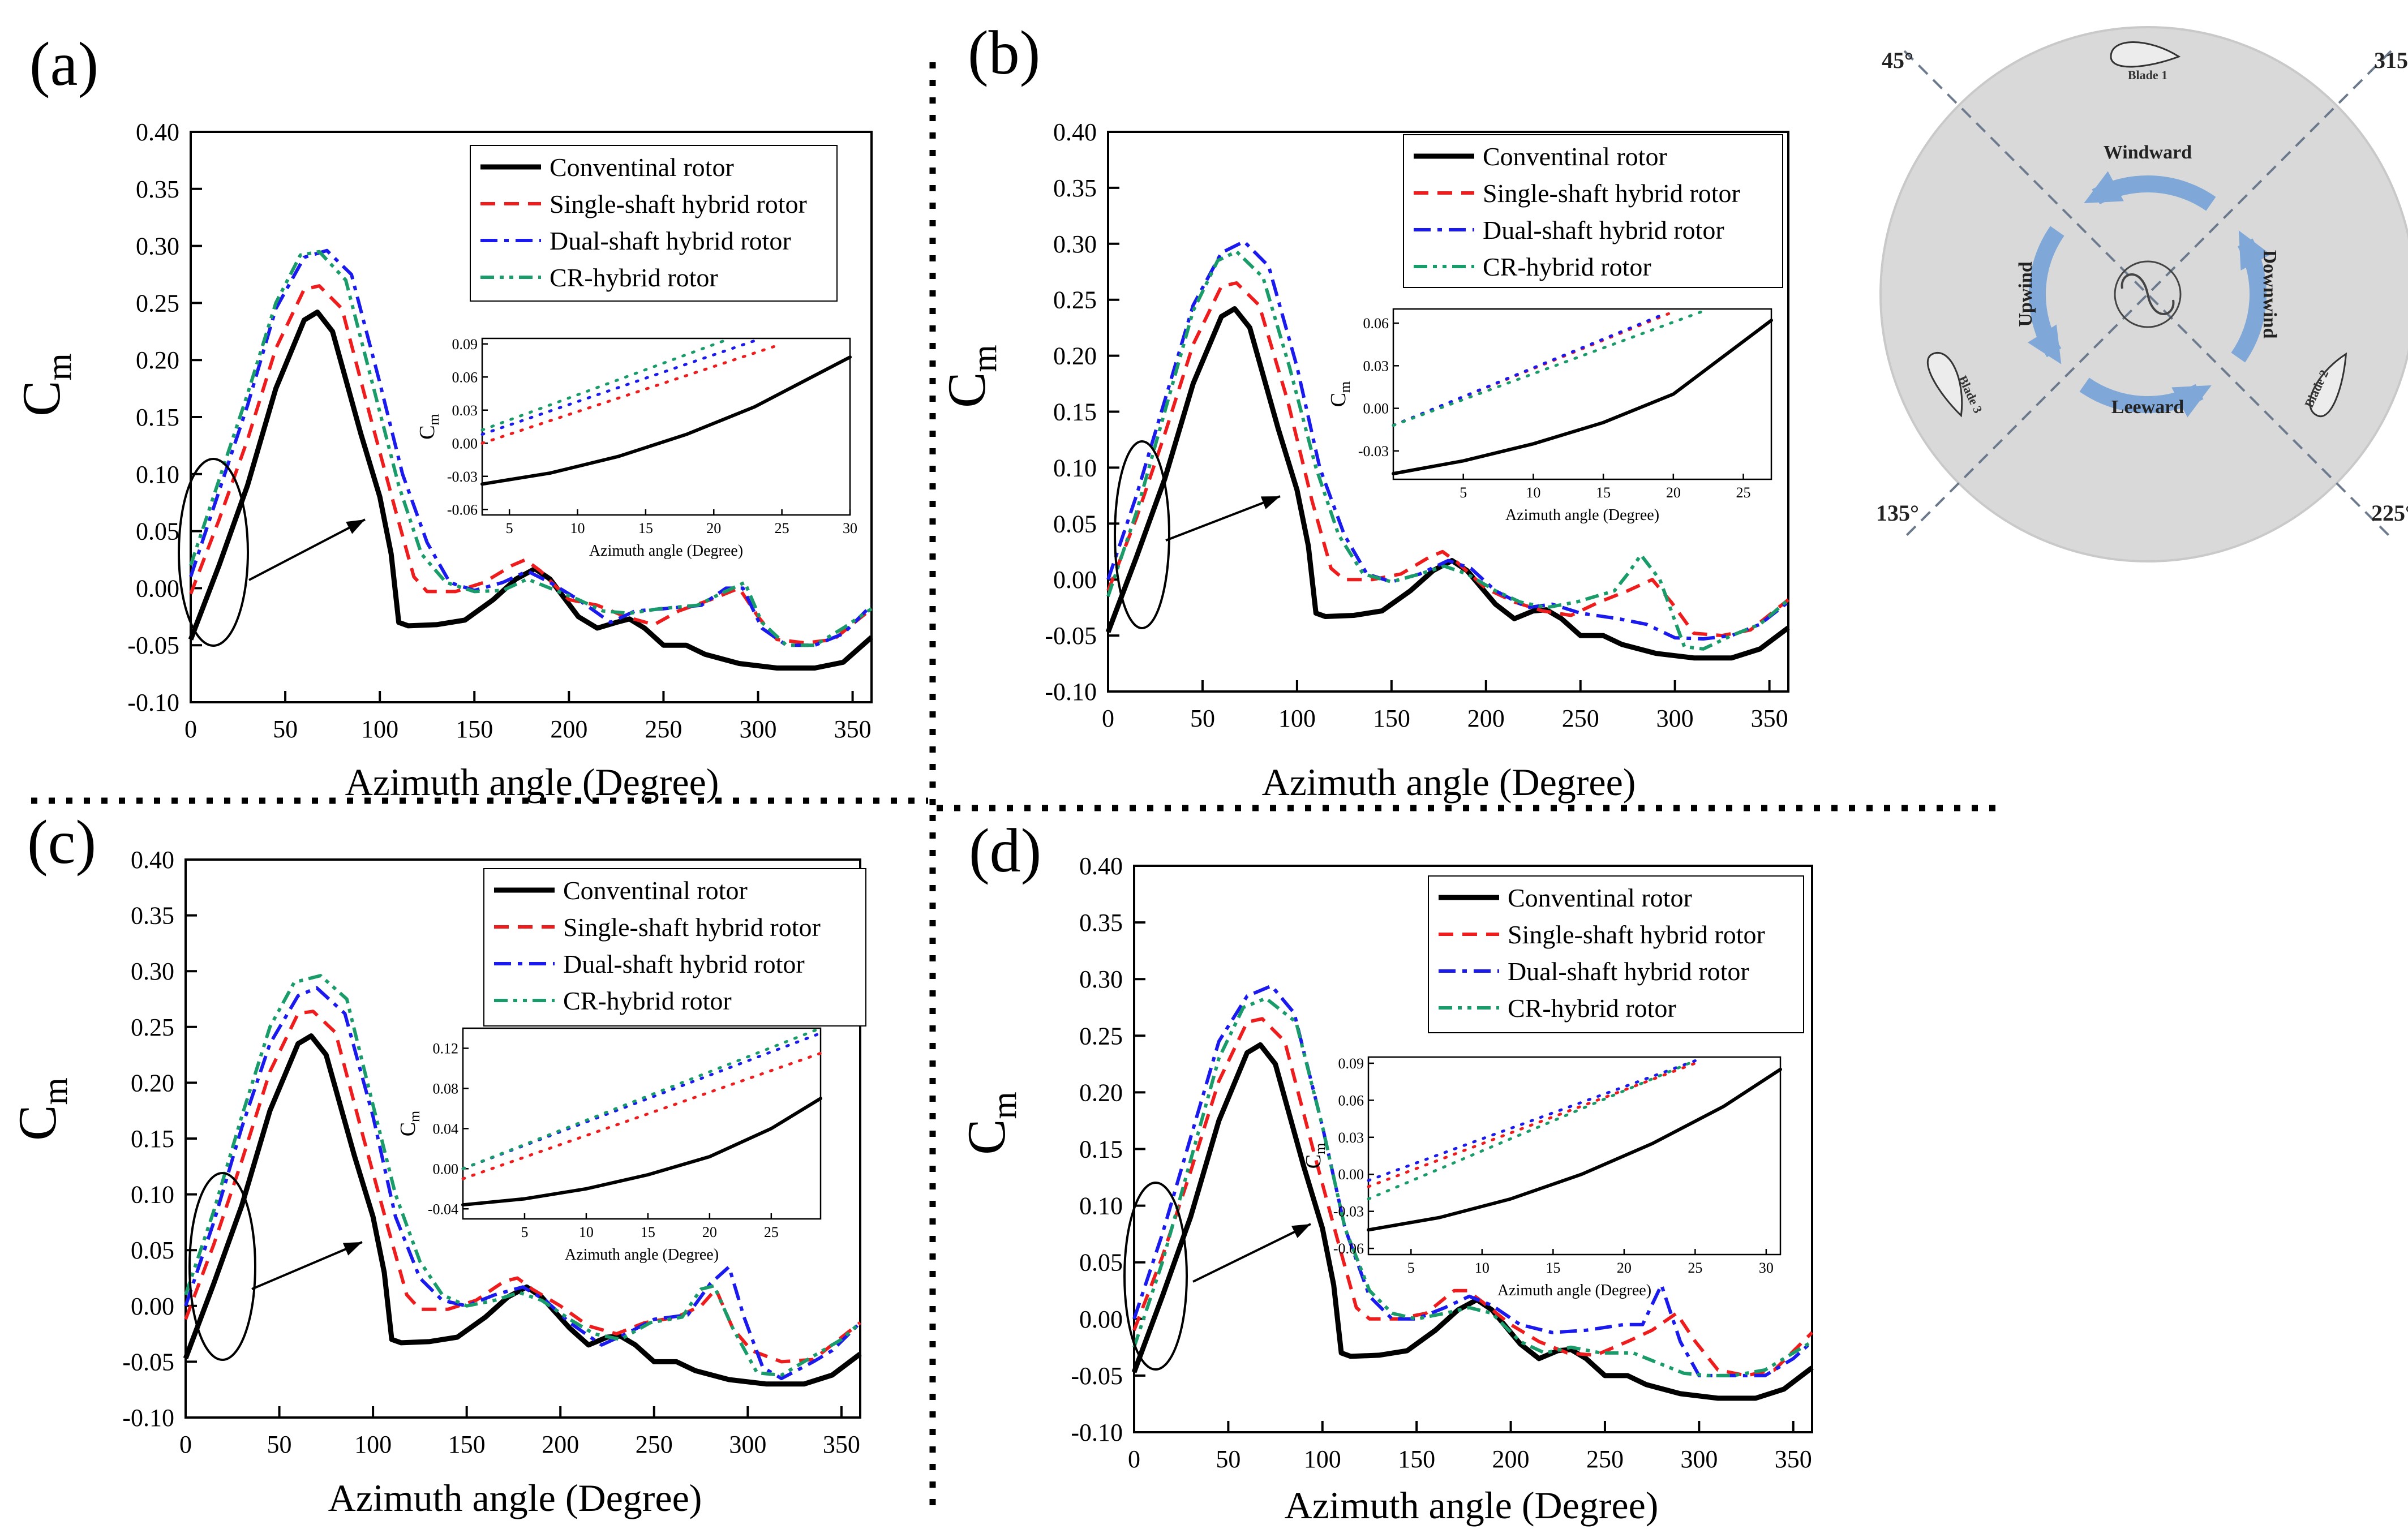  Describe the element at coordinates (1603, 230) in the screenshot. I see `legend-entry: Dual-shaft hybrid rotor` at that location.